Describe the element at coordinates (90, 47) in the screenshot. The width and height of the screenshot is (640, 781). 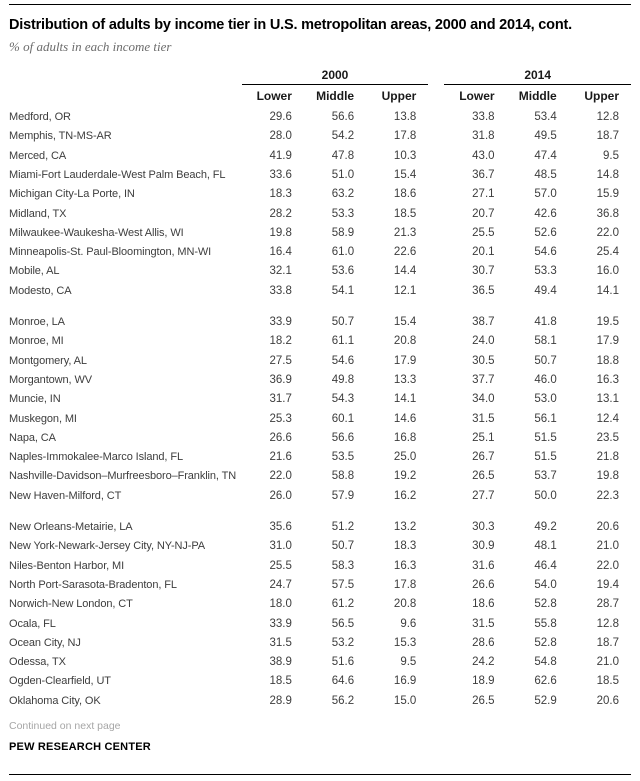
I see `page-subtitle: % of adults in each income tier` at that location.